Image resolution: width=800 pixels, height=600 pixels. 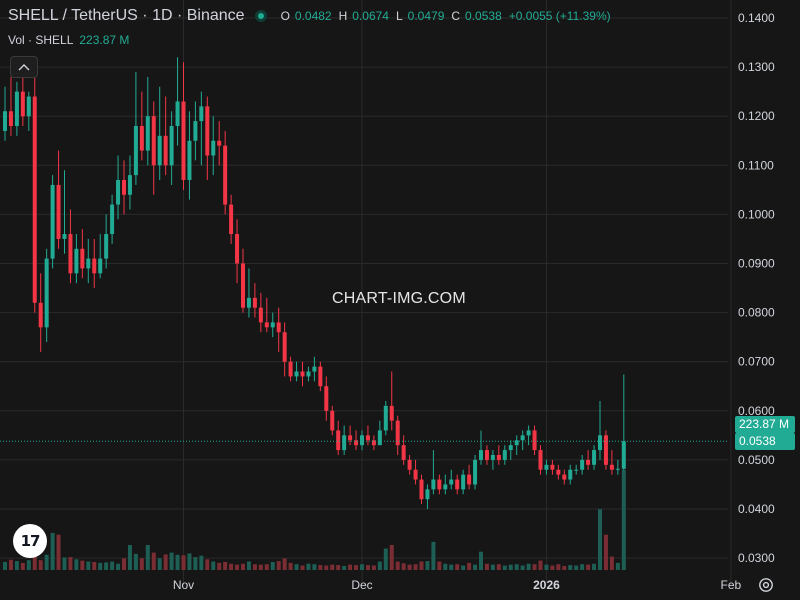 I want to click on time-tick-label: Feb, so click(x=731, y=585).